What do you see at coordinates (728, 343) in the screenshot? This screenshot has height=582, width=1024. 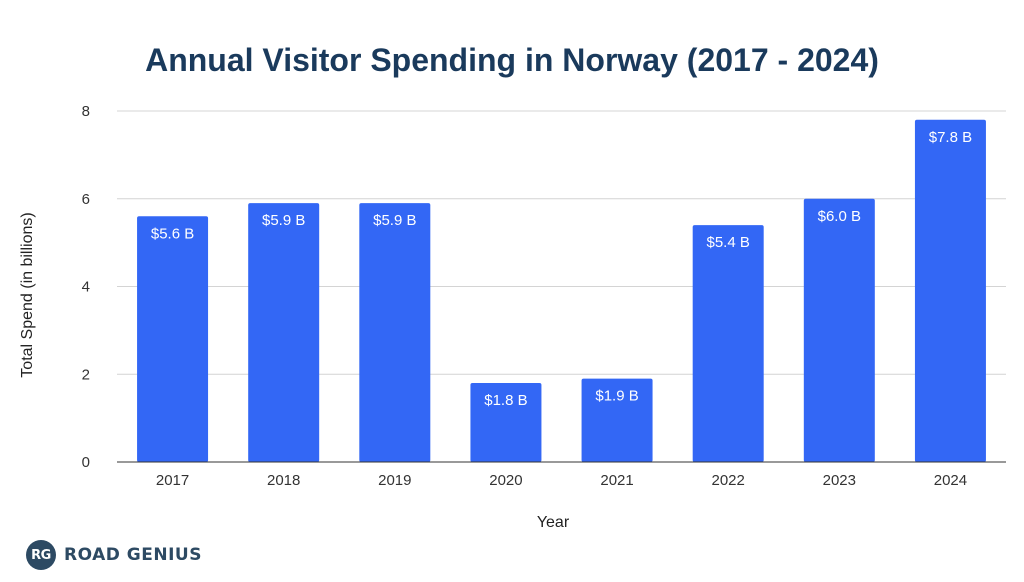 I see `bar-2022` at bounding box center [728, 343].